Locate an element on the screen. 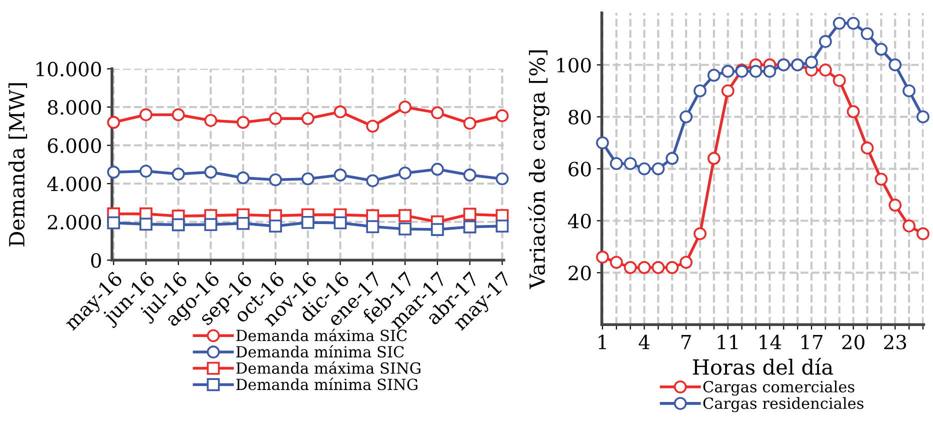 The image size is (933, 430). legend-label: Demanda mínima SIC is located at coordinates (320, 351).